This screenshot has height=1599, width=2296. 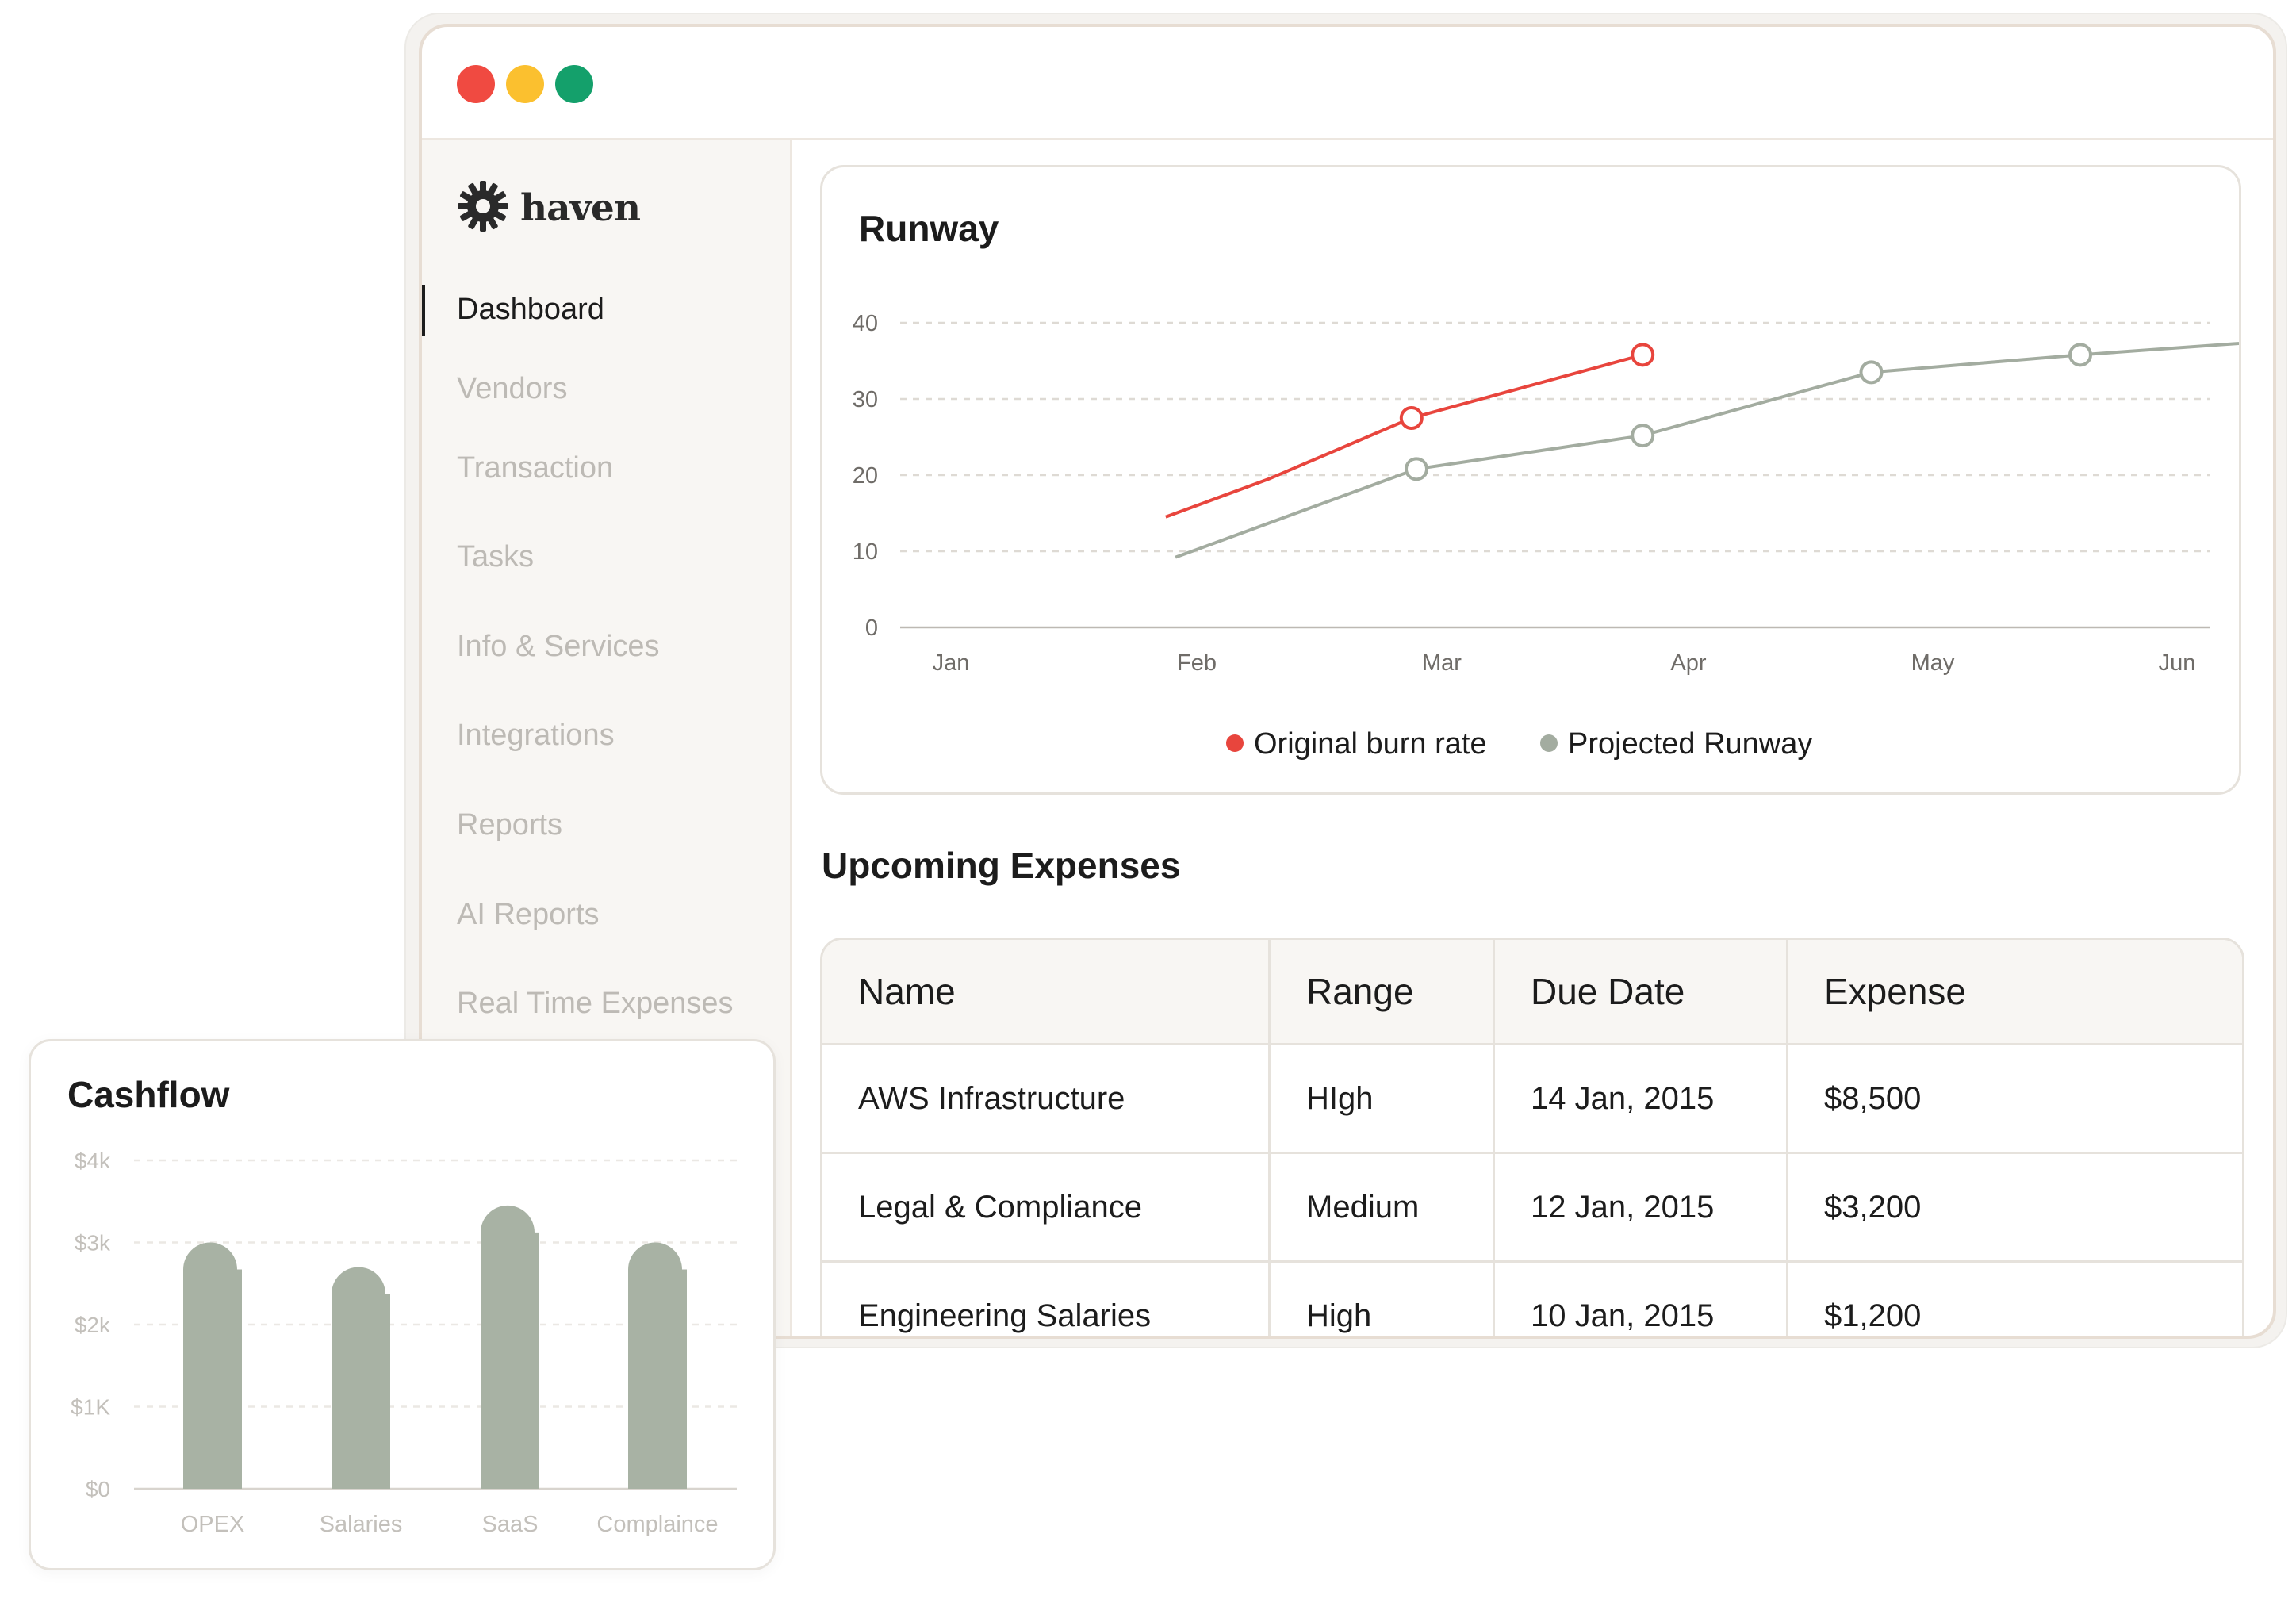 What do you see at coordinates (580, 208) in the screenshot?
I see `brand-name: haven` at bounding box center [580, 208].